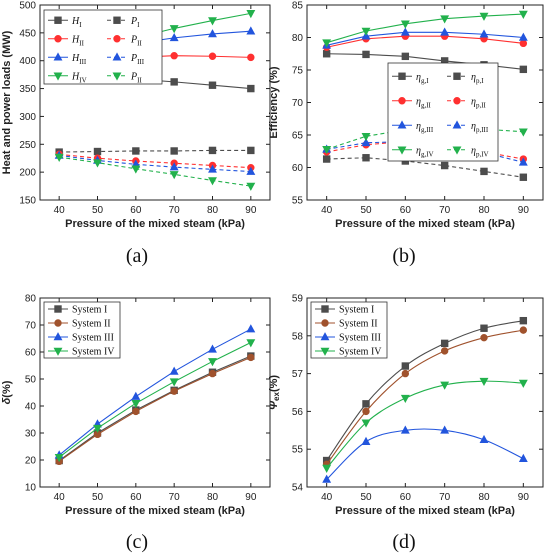  I want to click on y-tick-label: 30, so click(31, 434).